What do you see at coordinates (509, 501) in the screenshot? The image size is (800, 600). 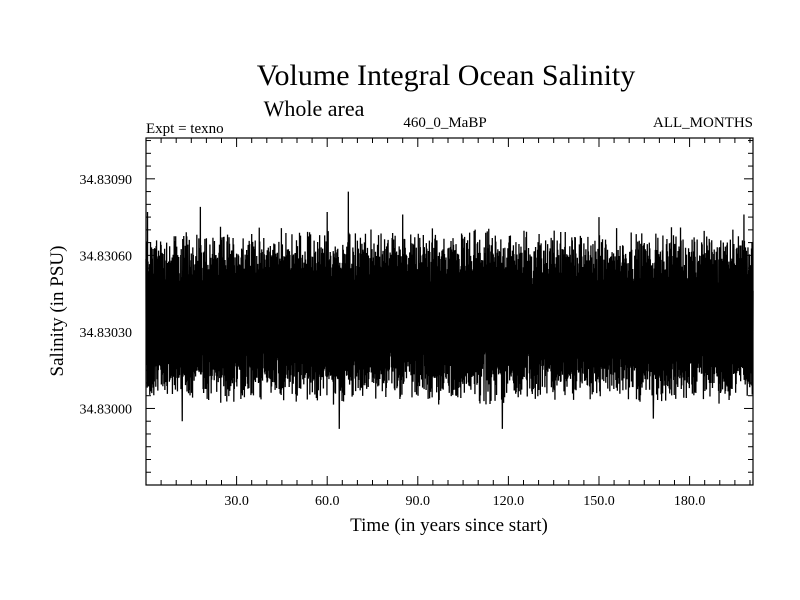 I see `x-tick-label: 120.0` at bounding box center [509, 501].